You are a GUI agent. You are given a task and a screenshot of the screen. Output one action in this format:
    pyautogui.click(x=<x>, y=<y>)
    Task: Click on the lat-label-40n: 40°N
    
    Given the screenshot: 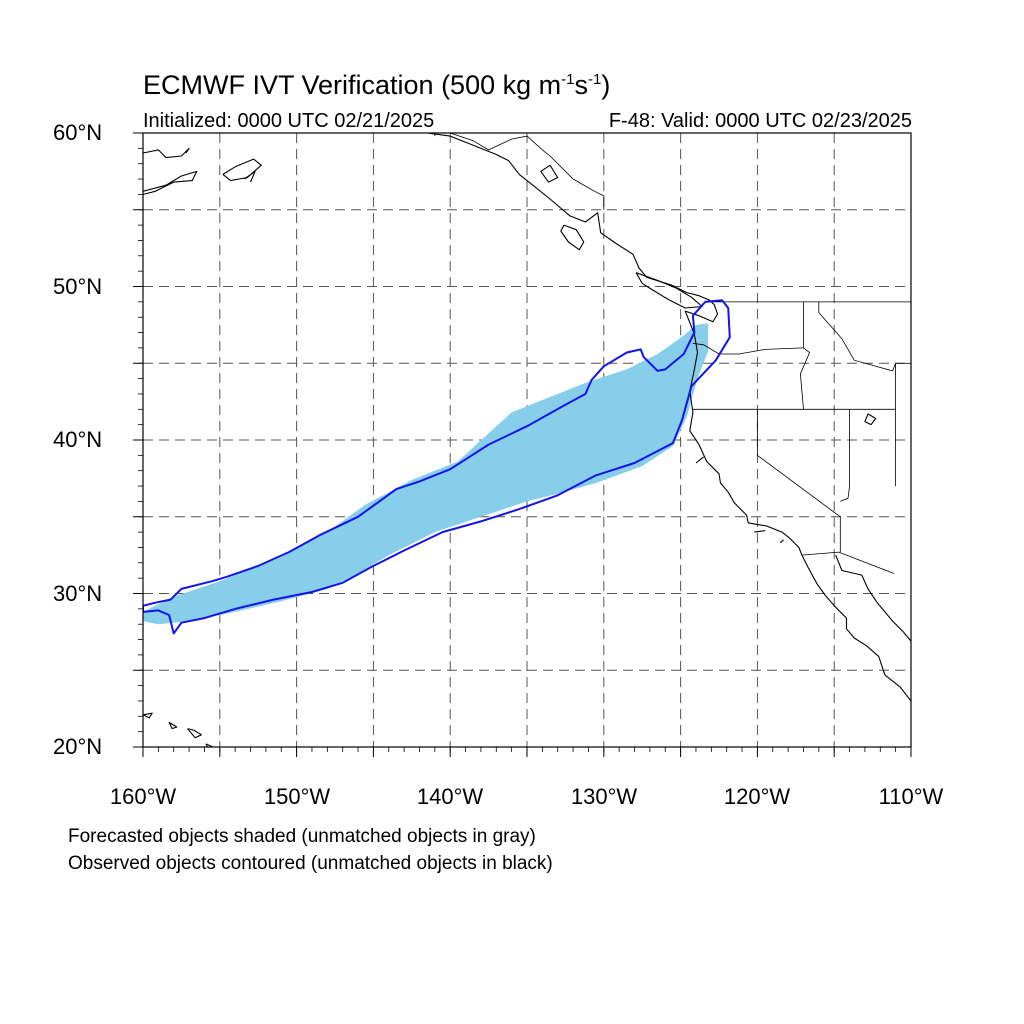 What is the action you would take?
    pyautogui.click(x=78, y=439)
    